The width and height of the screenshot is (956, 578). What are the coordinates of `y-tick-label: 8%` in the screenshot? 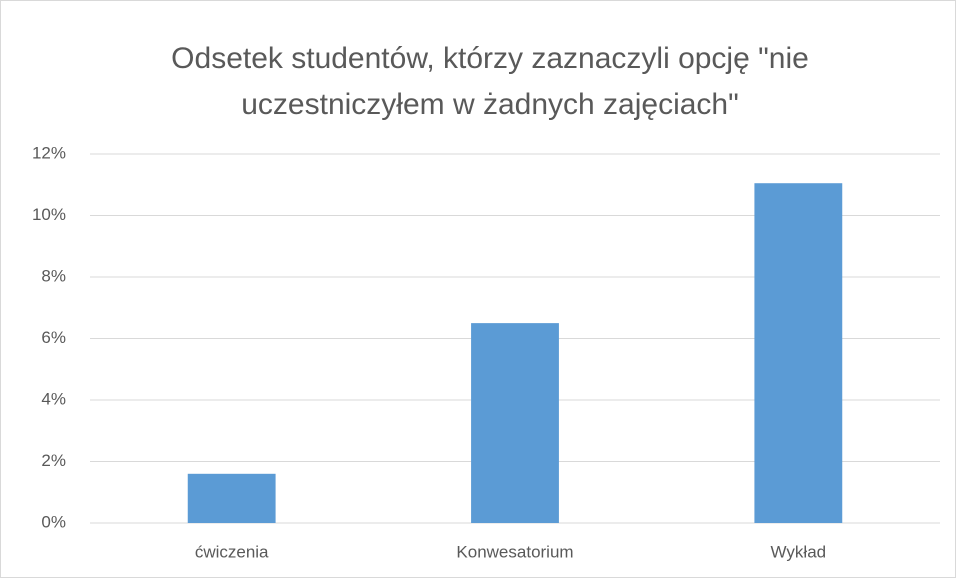 It's located at (53, 275).